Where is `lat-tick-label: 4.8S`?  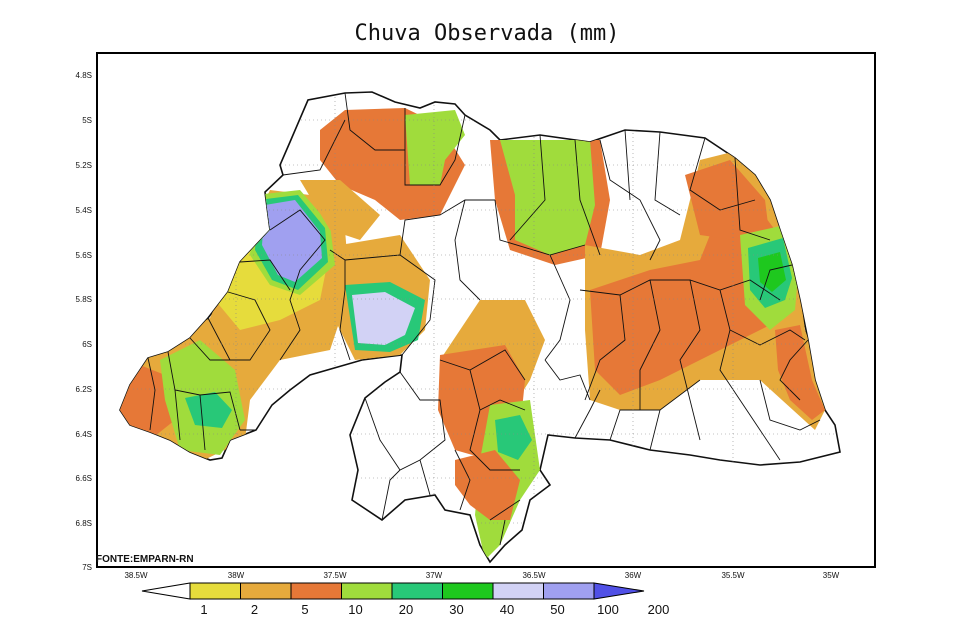 lat-tick-label: 4.8S is located at coordinates (84, 75).